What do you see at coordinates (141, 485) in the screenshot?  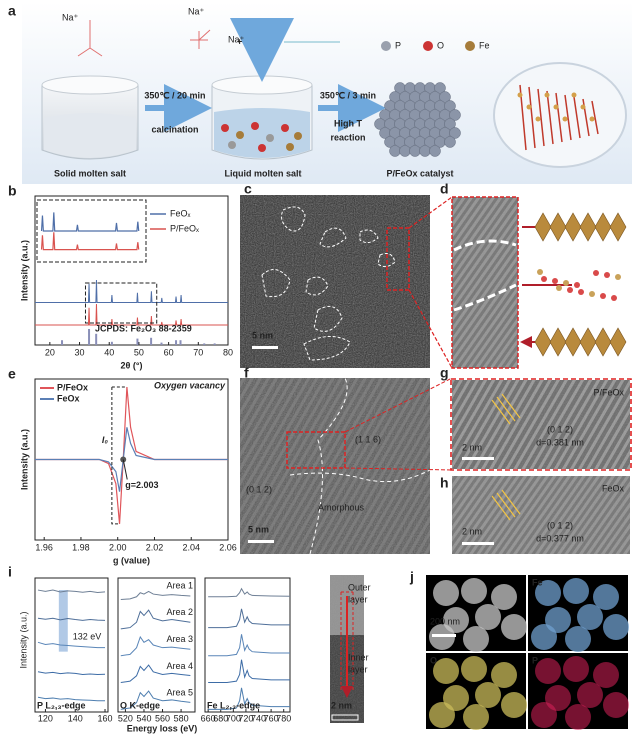 I see `annotation: g=2.003` at bounding box center [141, 485].